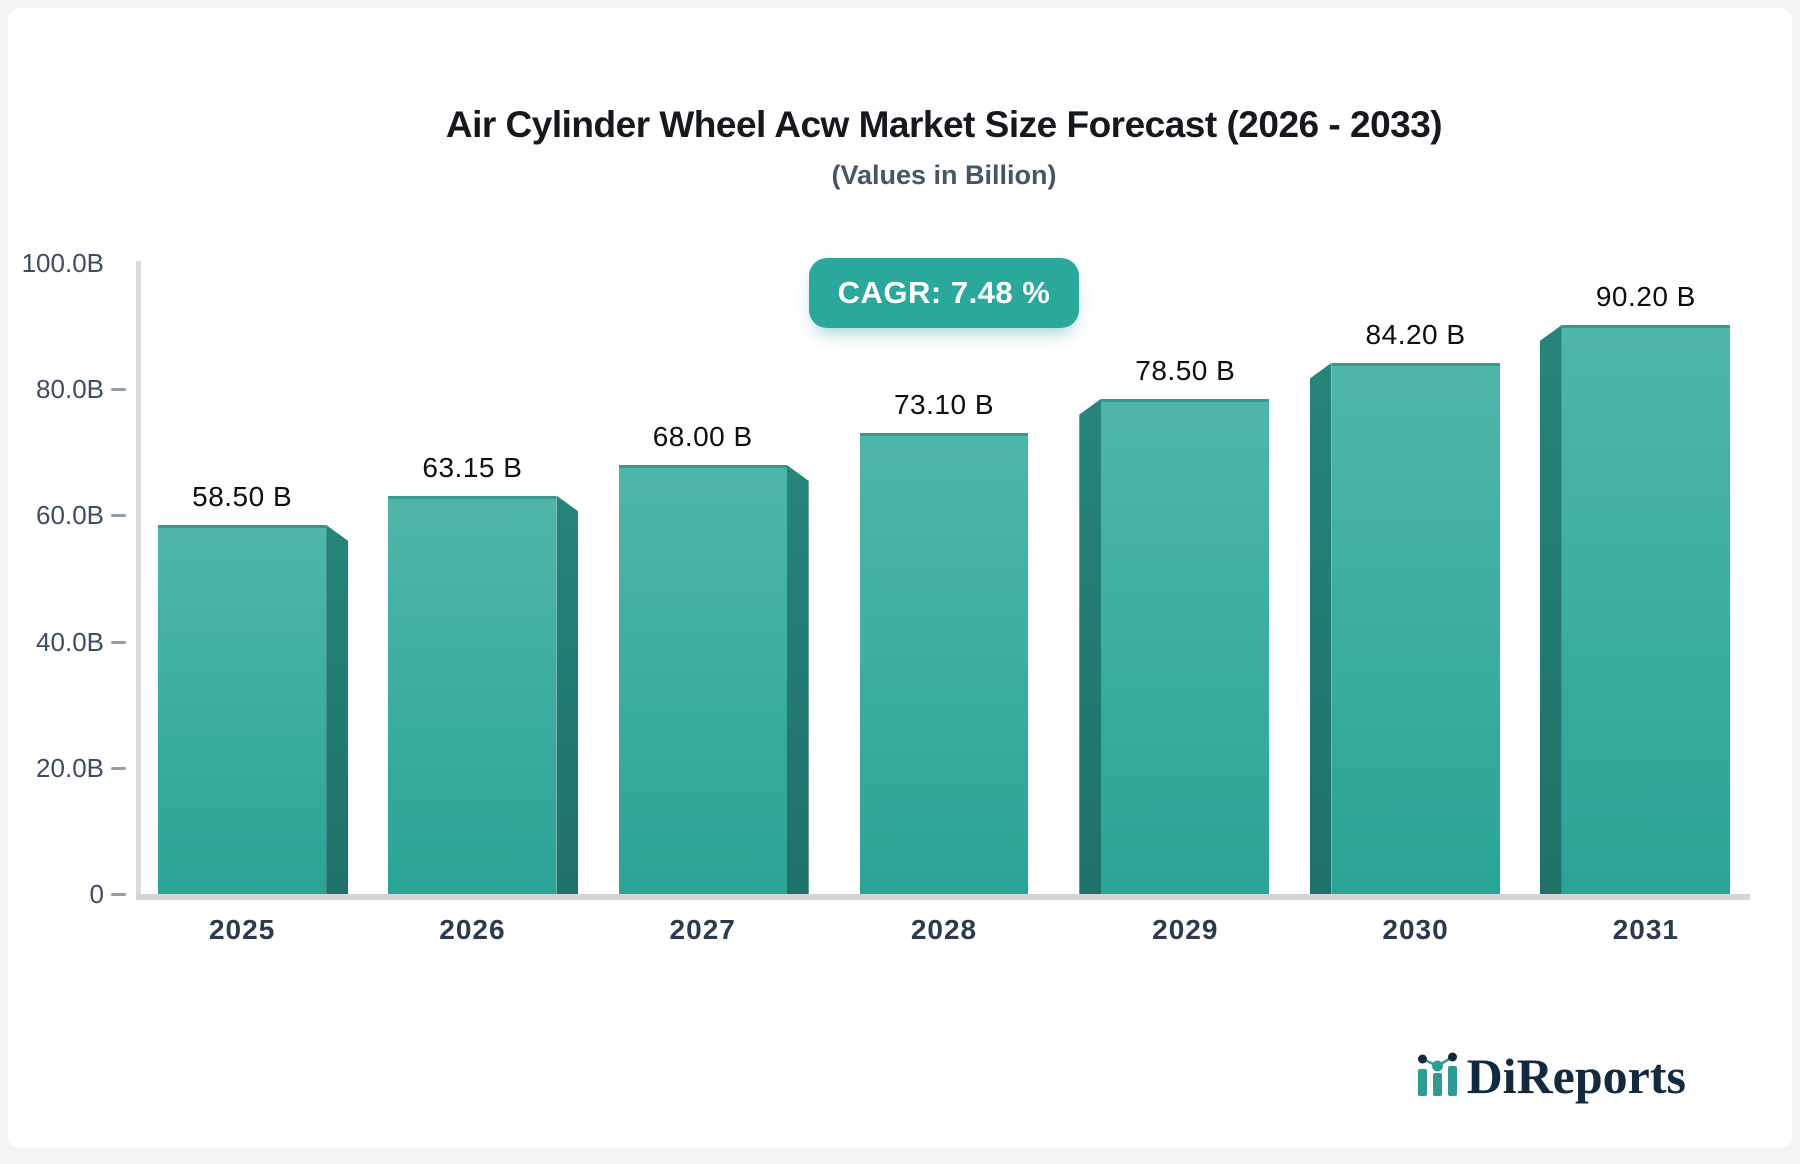  What do you see at coordinates (1576, 1076) in the screenshot?
I see `brand-name: DiReports` at bounding box center [1576, 1076].